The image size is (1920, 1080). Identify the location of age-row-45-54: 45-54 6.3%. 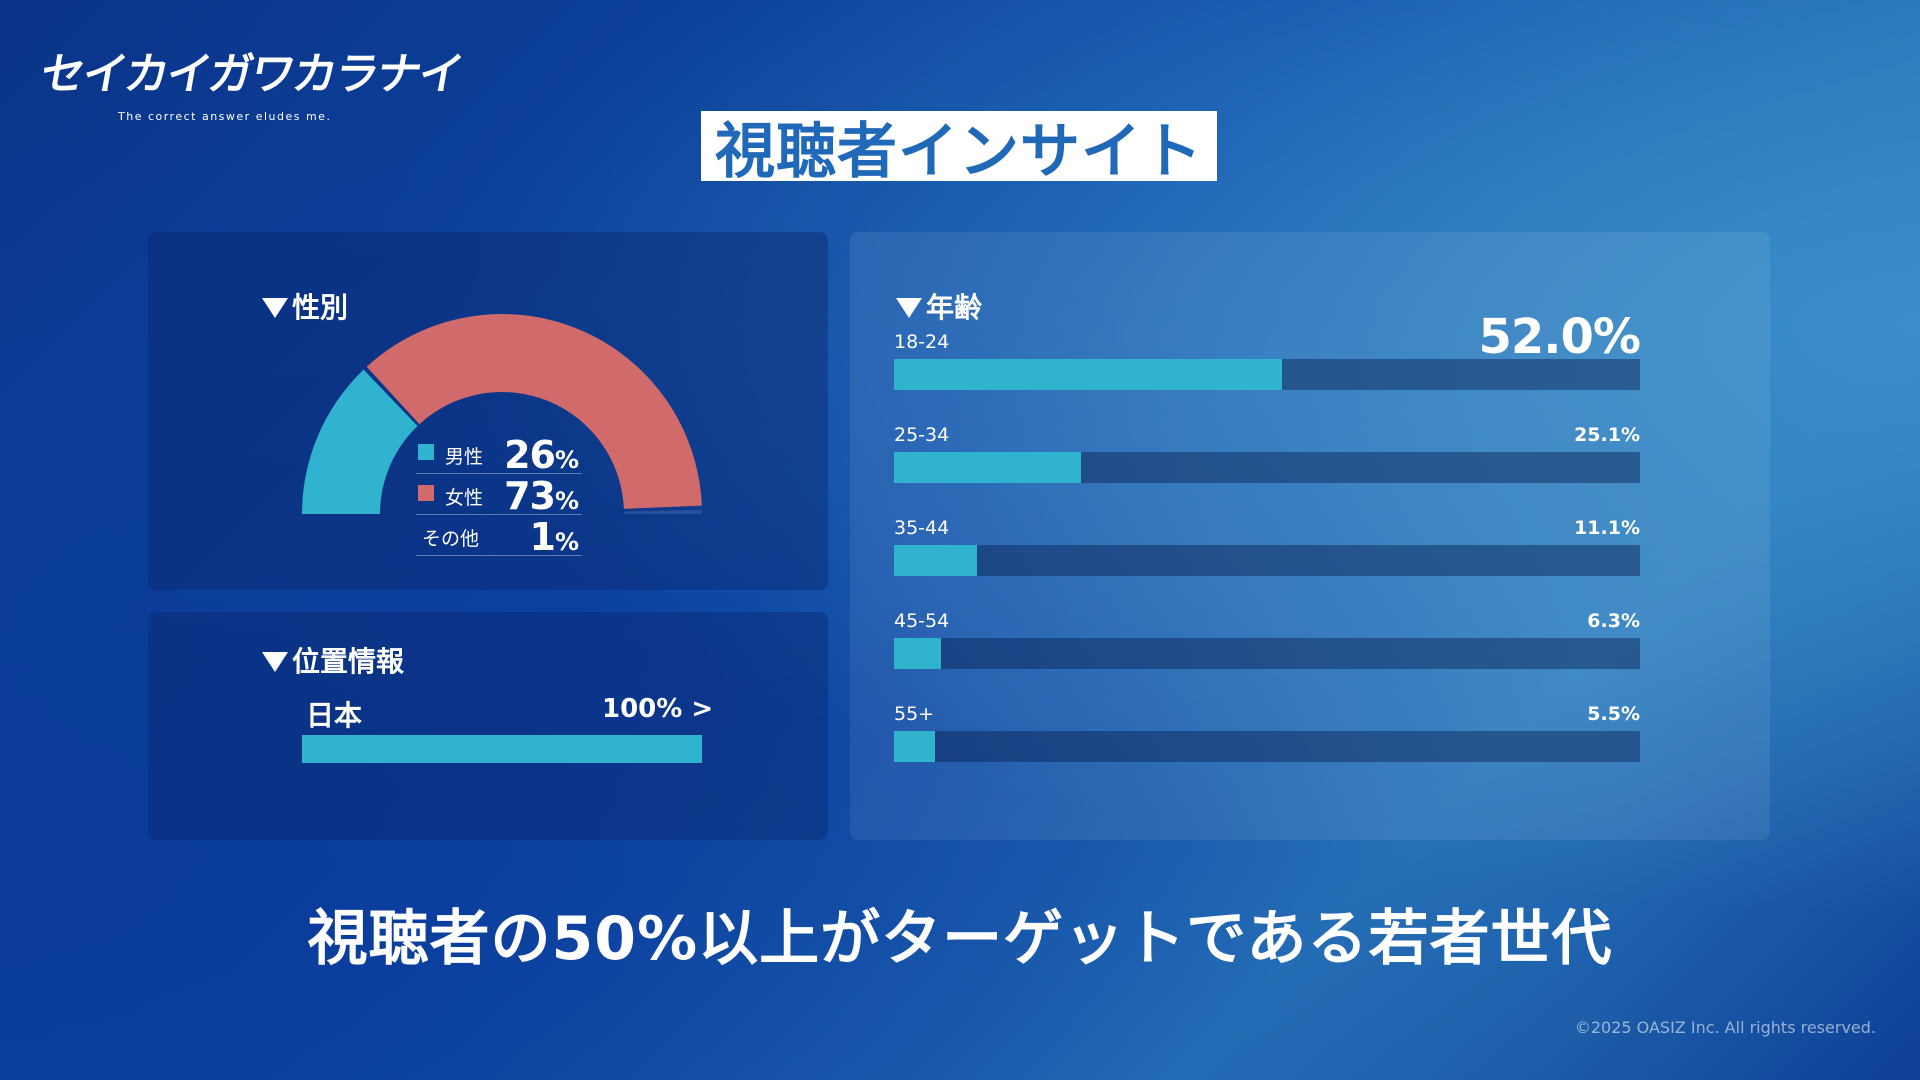
(1267, 650).